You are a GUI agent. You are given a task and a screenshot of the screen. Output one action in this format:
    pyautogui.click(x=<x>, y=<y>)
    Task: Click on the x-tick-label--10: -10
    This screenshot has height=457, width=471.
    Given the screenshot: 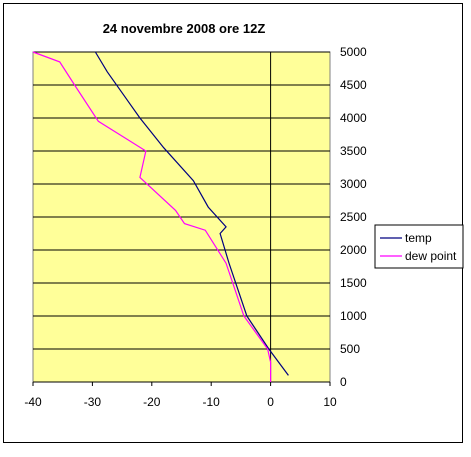 What is the action you would take?
    pyautogui.click(x=212, y=402)
    